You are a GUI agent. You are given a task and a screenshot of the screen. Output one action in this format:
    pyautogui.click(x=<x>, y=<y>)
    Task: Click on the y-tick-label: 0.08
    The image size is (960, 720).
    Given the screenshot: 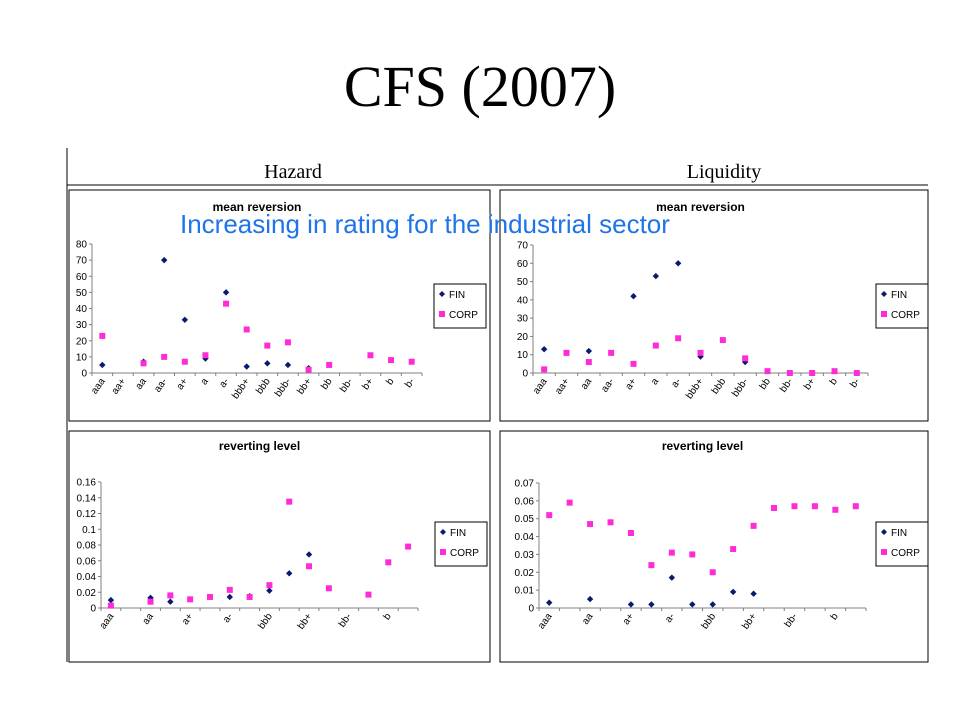 What is the action you would take?
    pyautogui.click(x=87, y=546)
    